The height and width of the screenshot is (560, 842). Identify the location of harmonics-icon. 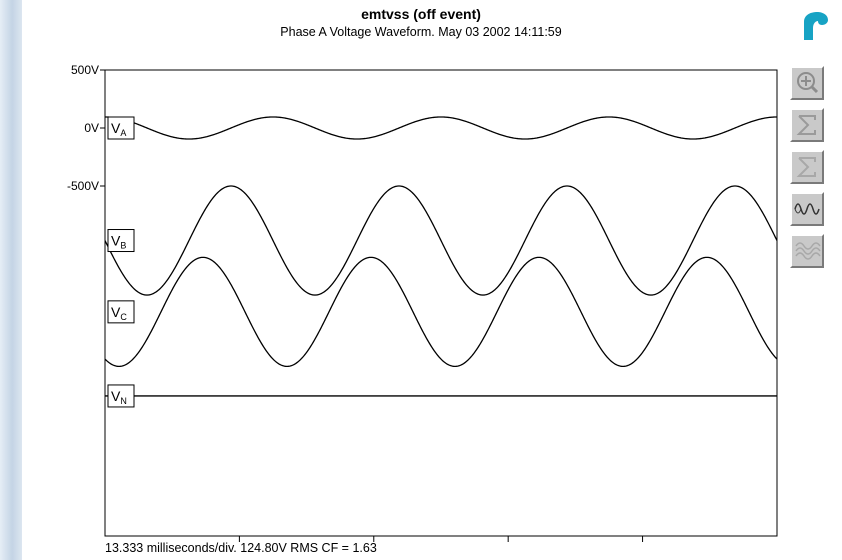
(808, 251).